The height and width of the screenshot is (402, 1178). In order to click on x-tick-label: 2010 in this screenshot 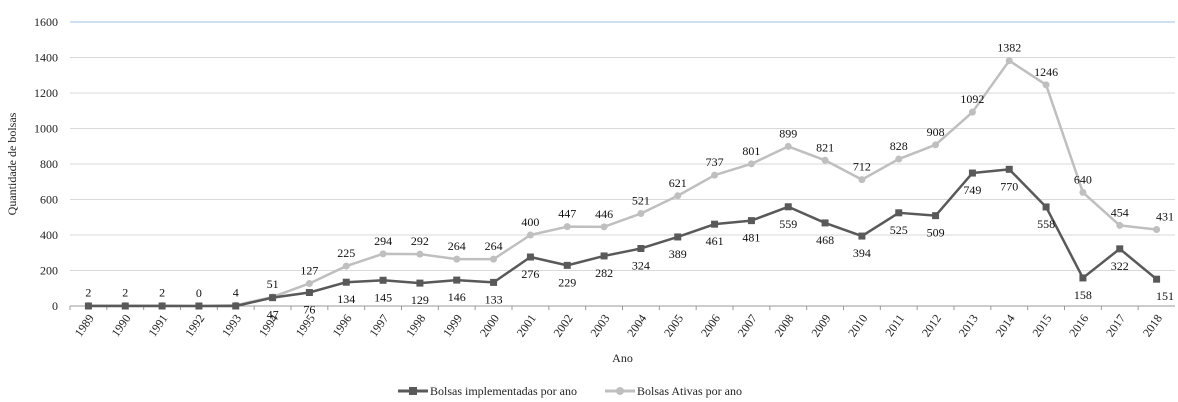, I will do `click(857, 326)`.